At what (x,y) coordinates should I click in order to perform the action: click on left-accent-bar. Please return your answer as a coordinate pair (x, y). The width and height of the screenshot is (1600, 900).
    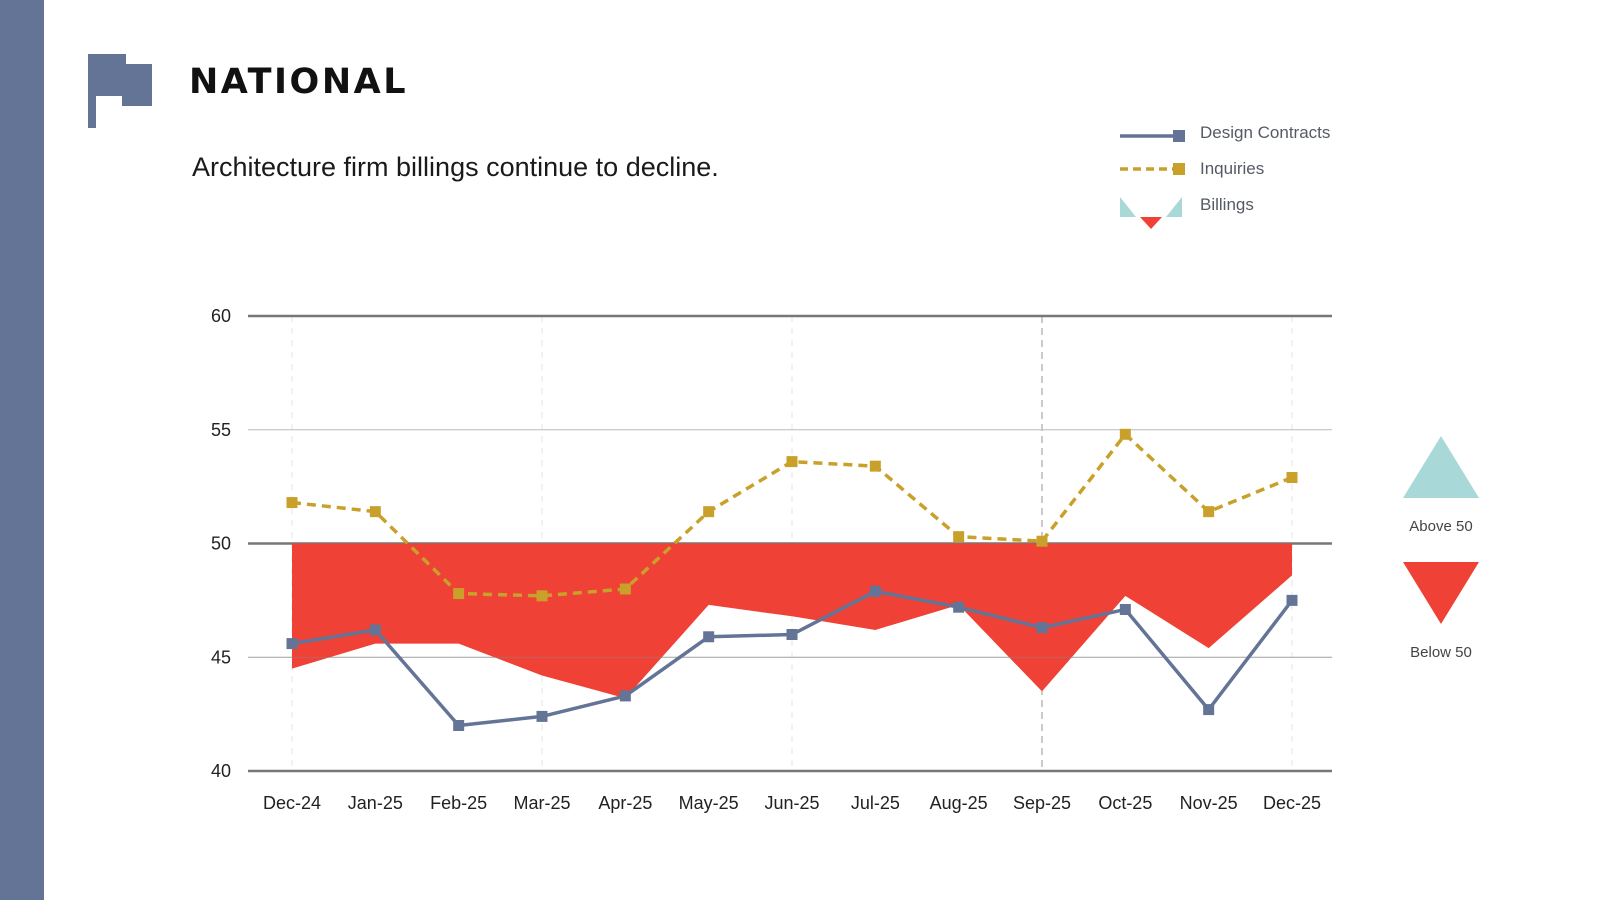
    Looking at the image, I should click on (22, 450).